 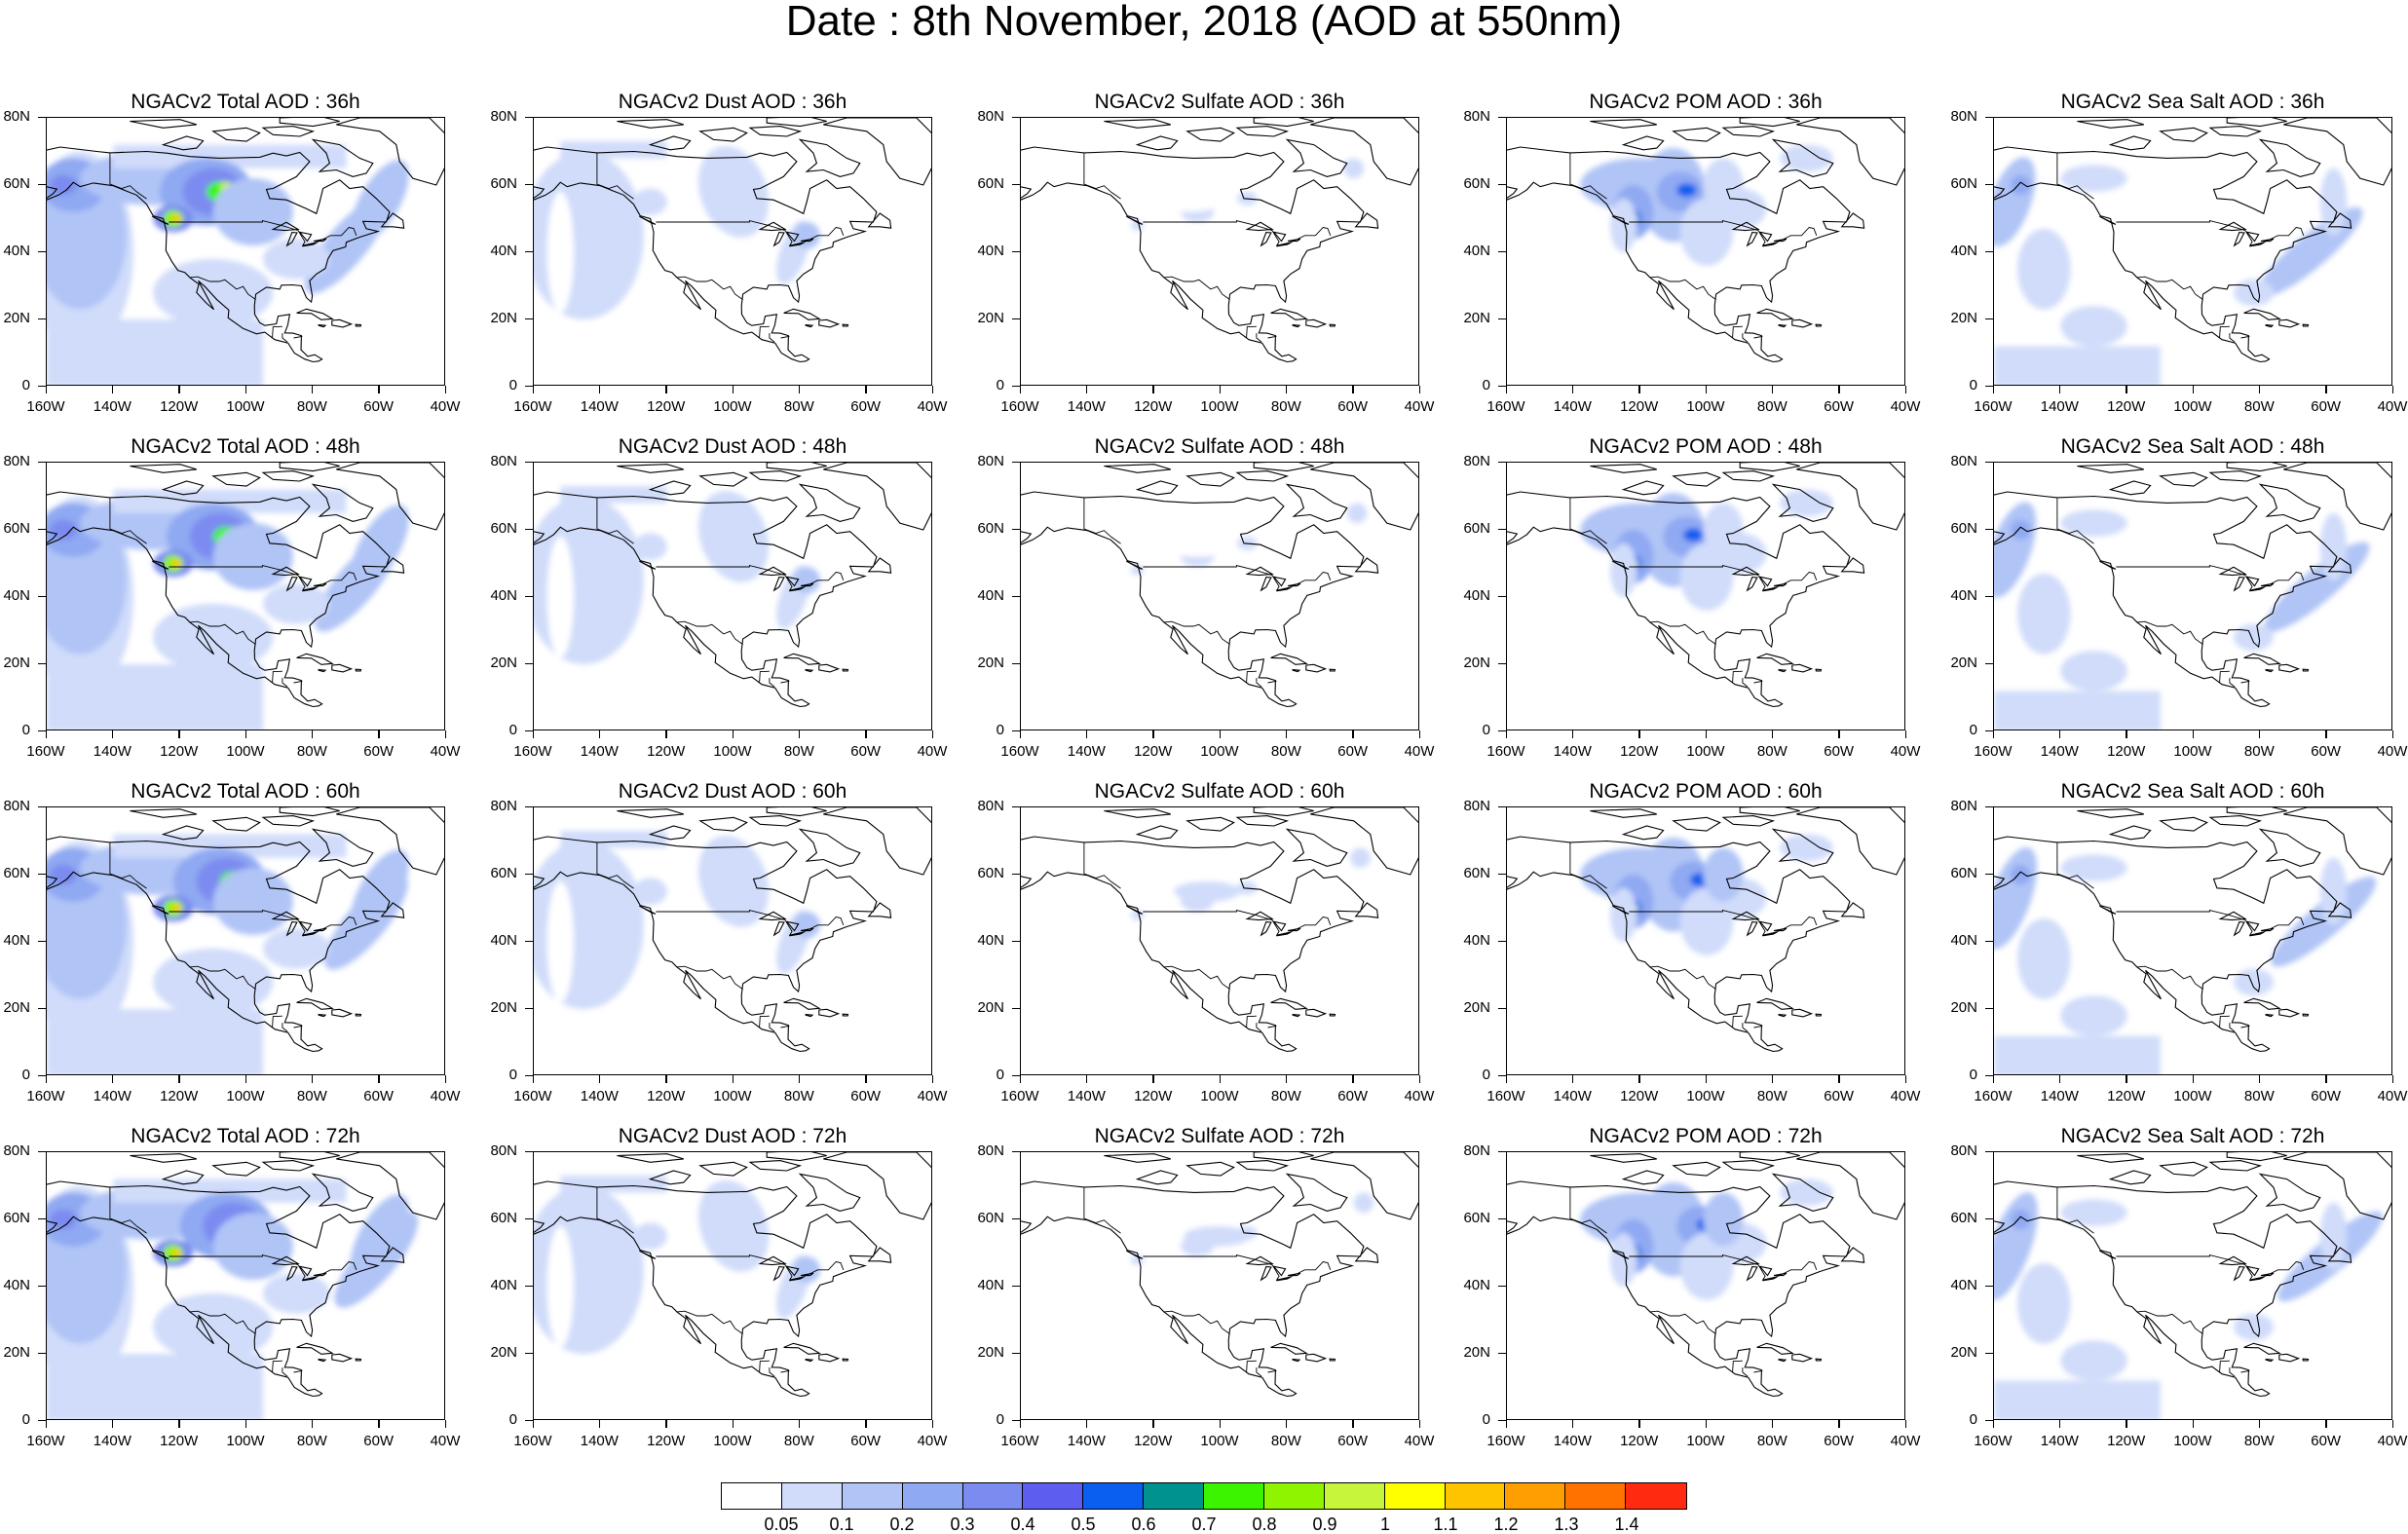 What do you see at coordinates (1219, 102) in the screenshot?
I see `panel-title: NGACv2 Sulfate AOD : 36h` at bounding box center [1219, 102].